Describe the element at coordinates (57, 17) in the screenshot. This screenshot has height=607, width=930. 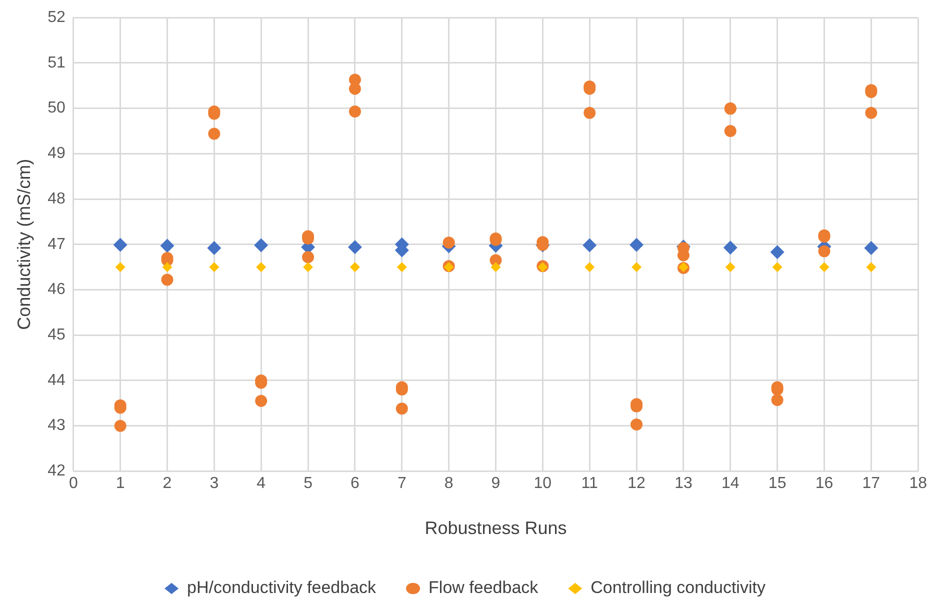
I see `y-tick-label: 52` at that location.